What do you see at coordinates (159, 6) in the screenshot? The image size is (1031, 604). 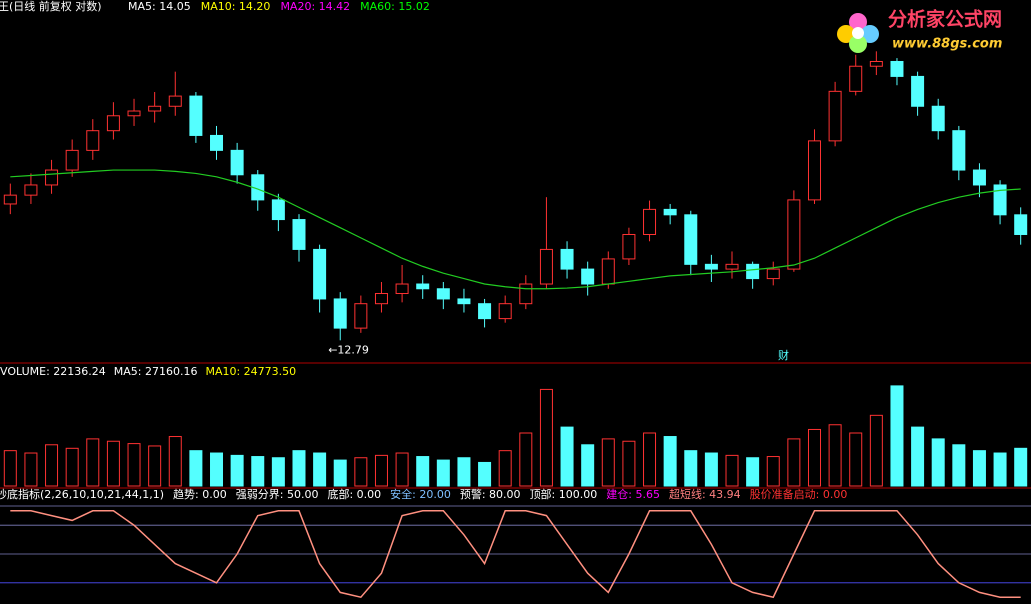 I see `ma-label: MA5: 14.05` at bounding box center [159, 6].